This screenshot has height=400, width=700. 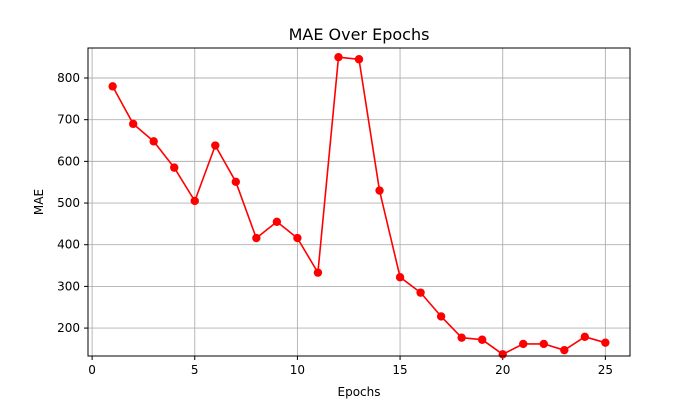 What do you see at coordinates (359, 34) in the screenshot?
I see `chart-title: MAE Over Epochs` at bounding box center [359, 34].